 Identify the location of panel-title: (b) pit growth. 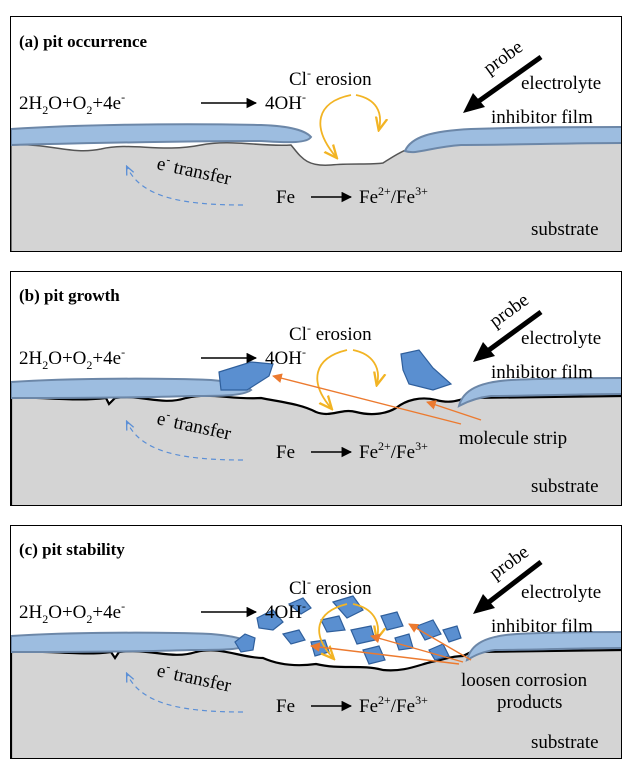
(69, 295).